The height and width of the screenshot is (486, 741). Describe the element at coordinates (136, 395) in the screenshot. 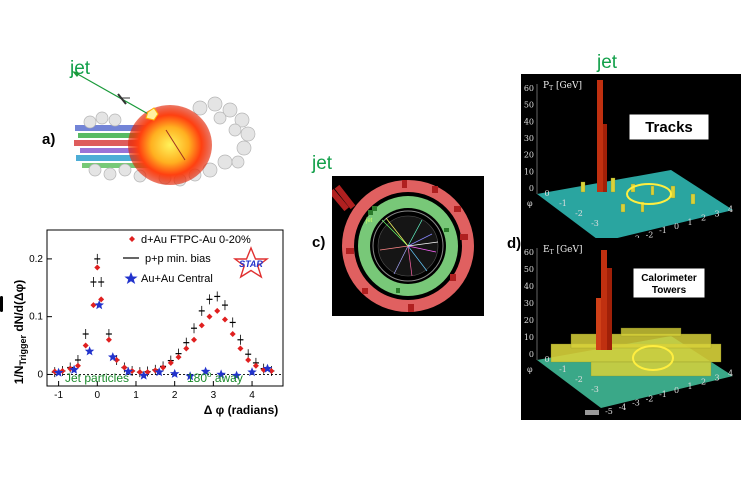

I see `x-tick-label: 1` at that location.